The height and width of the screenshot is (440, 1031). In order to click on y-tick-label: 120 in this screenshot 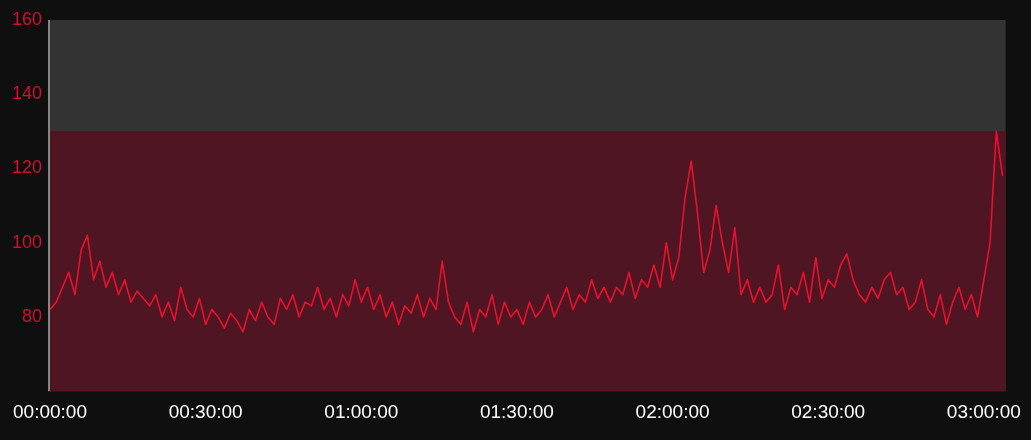, I will do `click(27, 167)`.